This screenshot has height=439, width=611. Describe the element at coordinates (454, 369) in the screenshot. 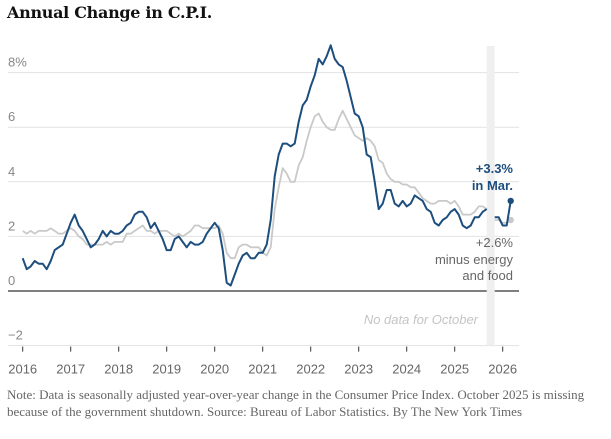

I see `x-tick-label: 2025` at that location.